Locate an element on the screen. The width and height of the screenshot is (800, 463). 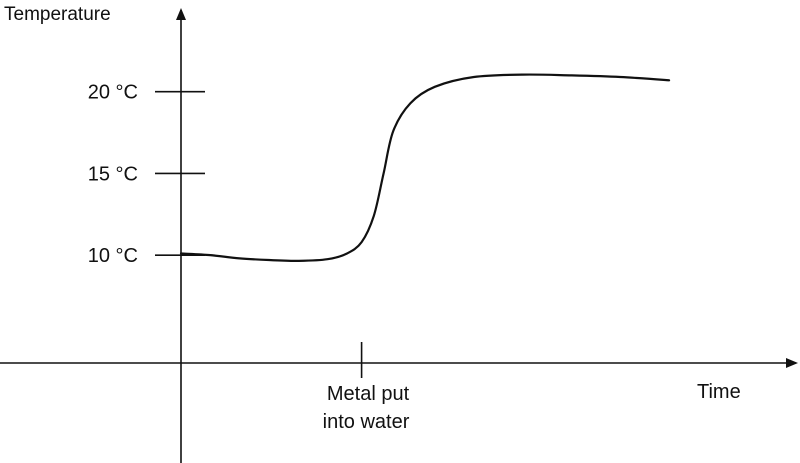
y-axis-label: Temperature is located at coordinates (57, 14).